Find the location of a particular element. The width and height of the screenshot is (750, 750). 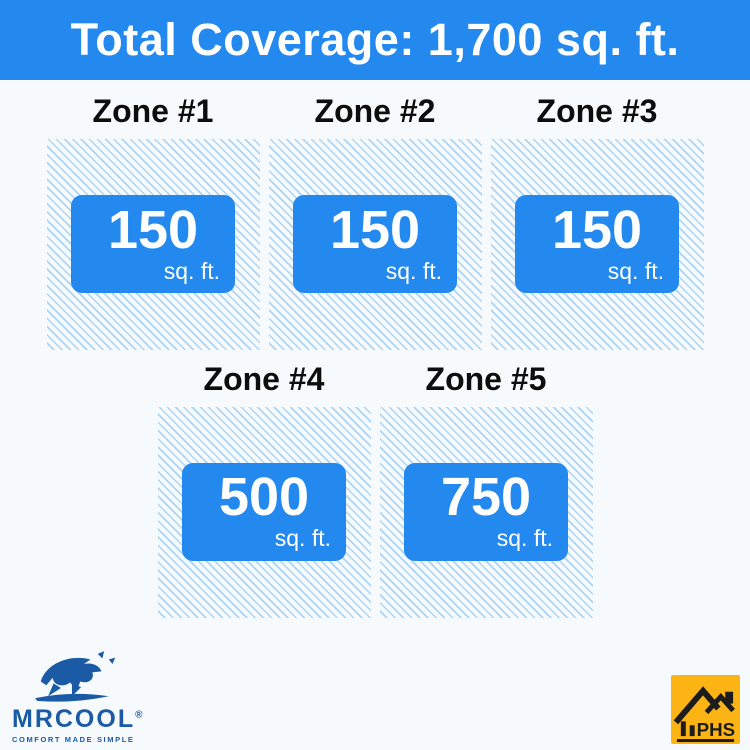

zone-3: Zone #3 150 sq. ft. is located at coordinates (597, 215).